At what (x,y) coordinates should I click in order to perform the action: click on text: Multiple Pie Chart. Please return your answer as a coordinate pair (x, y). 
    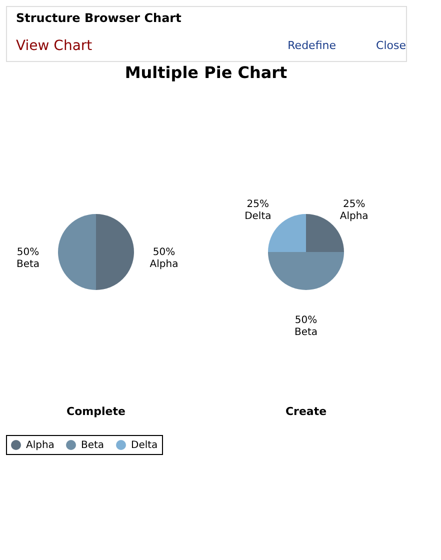
    Looking at the image, I should click on (206, 72).